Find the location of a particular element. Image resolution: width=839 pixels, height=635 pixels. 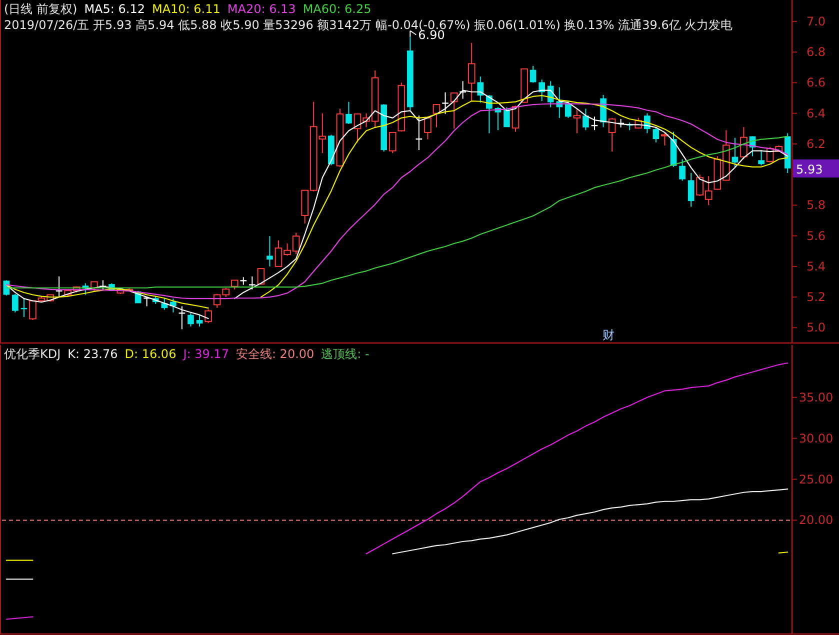

y-tick-label: 25.00 is located at coordinates (816, 479).